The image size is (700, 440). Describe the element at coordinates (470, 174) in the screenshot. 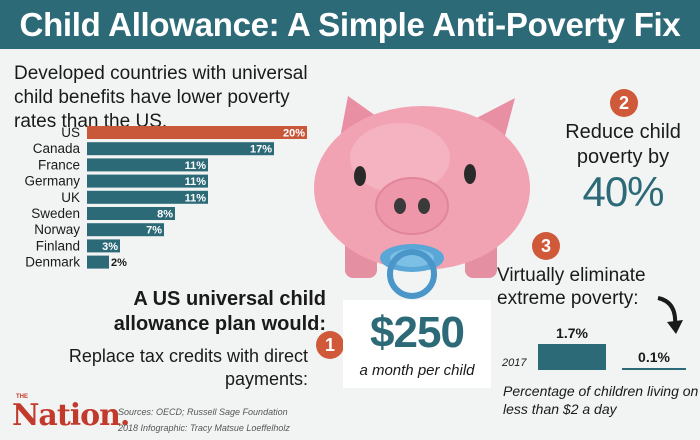

I see `pig-eye-right` at that location.